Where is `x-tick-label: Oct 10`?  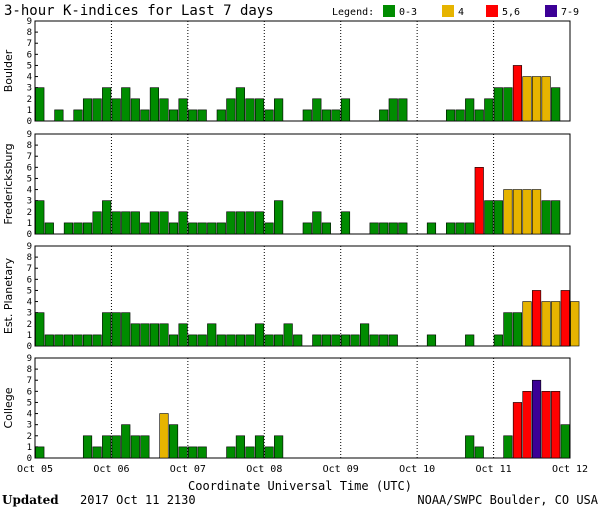 x-tick-label: Oct 10 is located at coordinates (417, 469).